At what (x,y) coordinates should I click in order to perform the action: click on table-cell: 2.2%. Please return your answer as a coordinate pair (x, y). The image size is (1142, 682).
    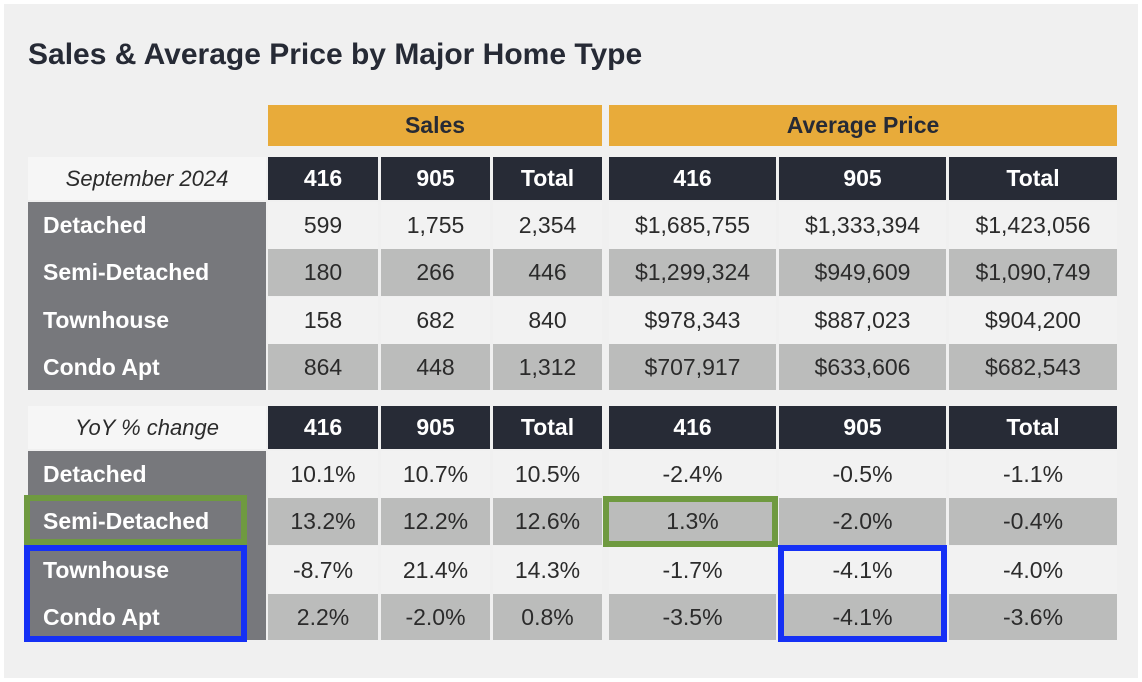
    Looking at the image, I should click on (323, 617).